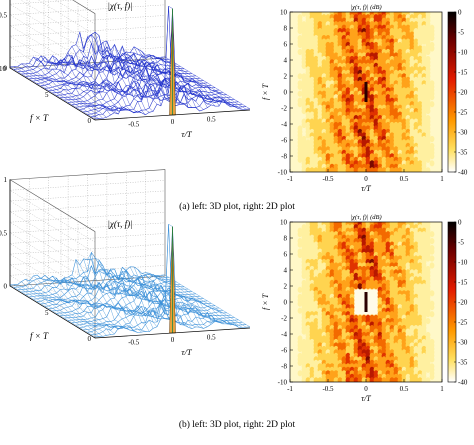 This screenshot has width=474, height=445. I want to click on x-tick-label: -1, so click(290, 389).